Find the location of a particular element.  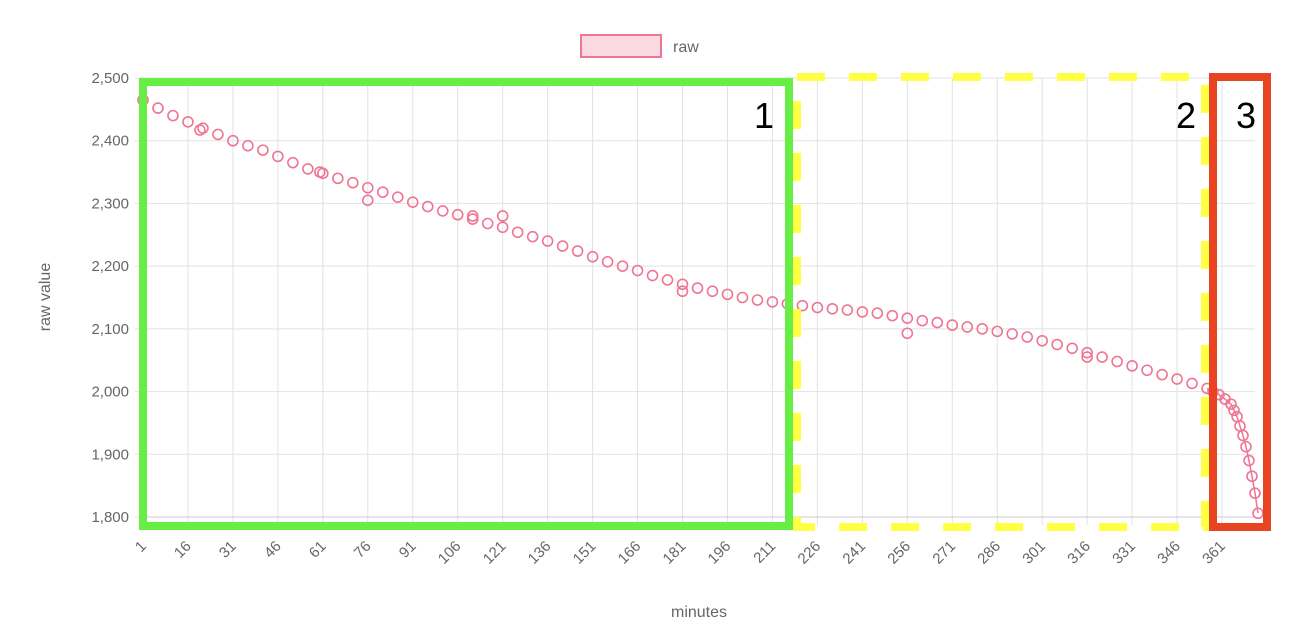

x-tick-label: 61 is located at coordinates (318, 550).